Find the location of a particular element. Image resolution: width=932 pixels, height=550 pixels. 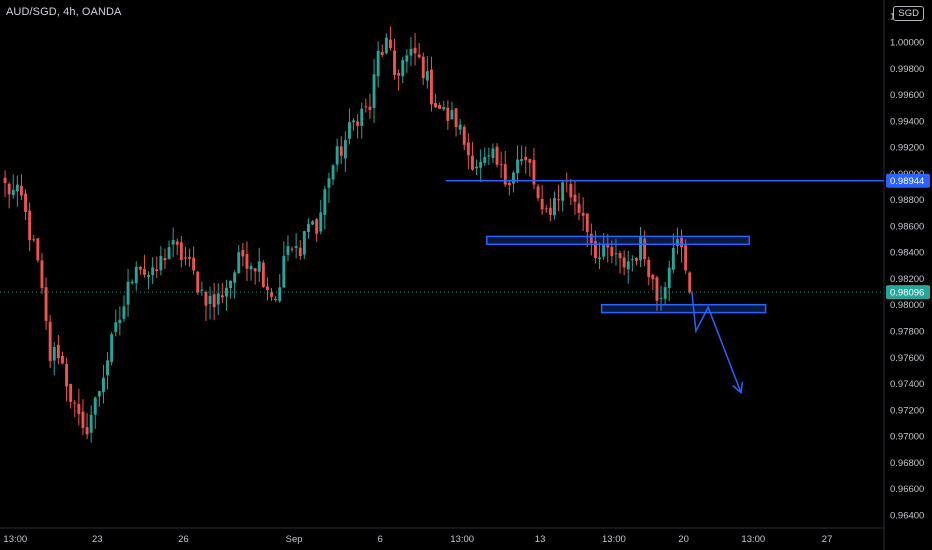

projection-arrow-path is located at coordinates (716, 342).